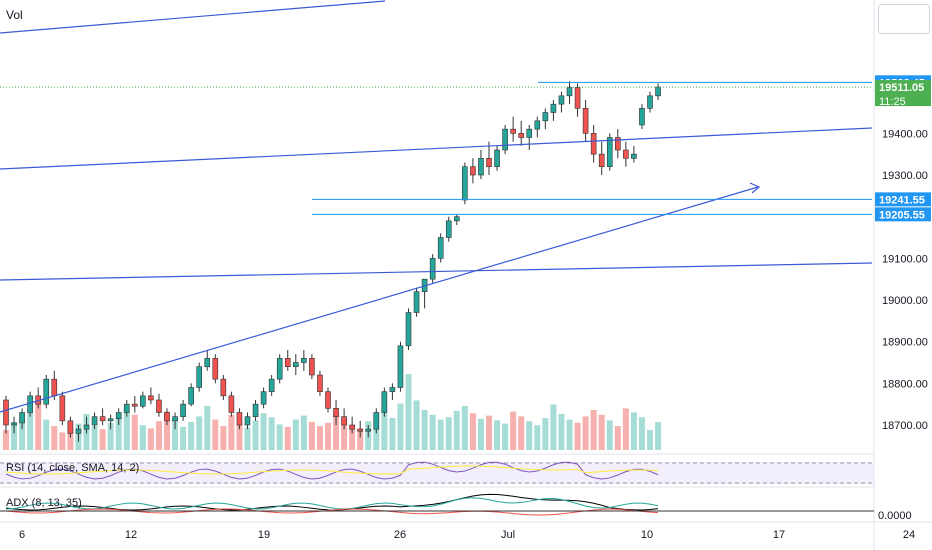 Image resolution: width=932 pixels, height=550 pixels. Describe the element at coordinates (779, 535) in the screenshot. I see `time-tick-label: 17` at that location.